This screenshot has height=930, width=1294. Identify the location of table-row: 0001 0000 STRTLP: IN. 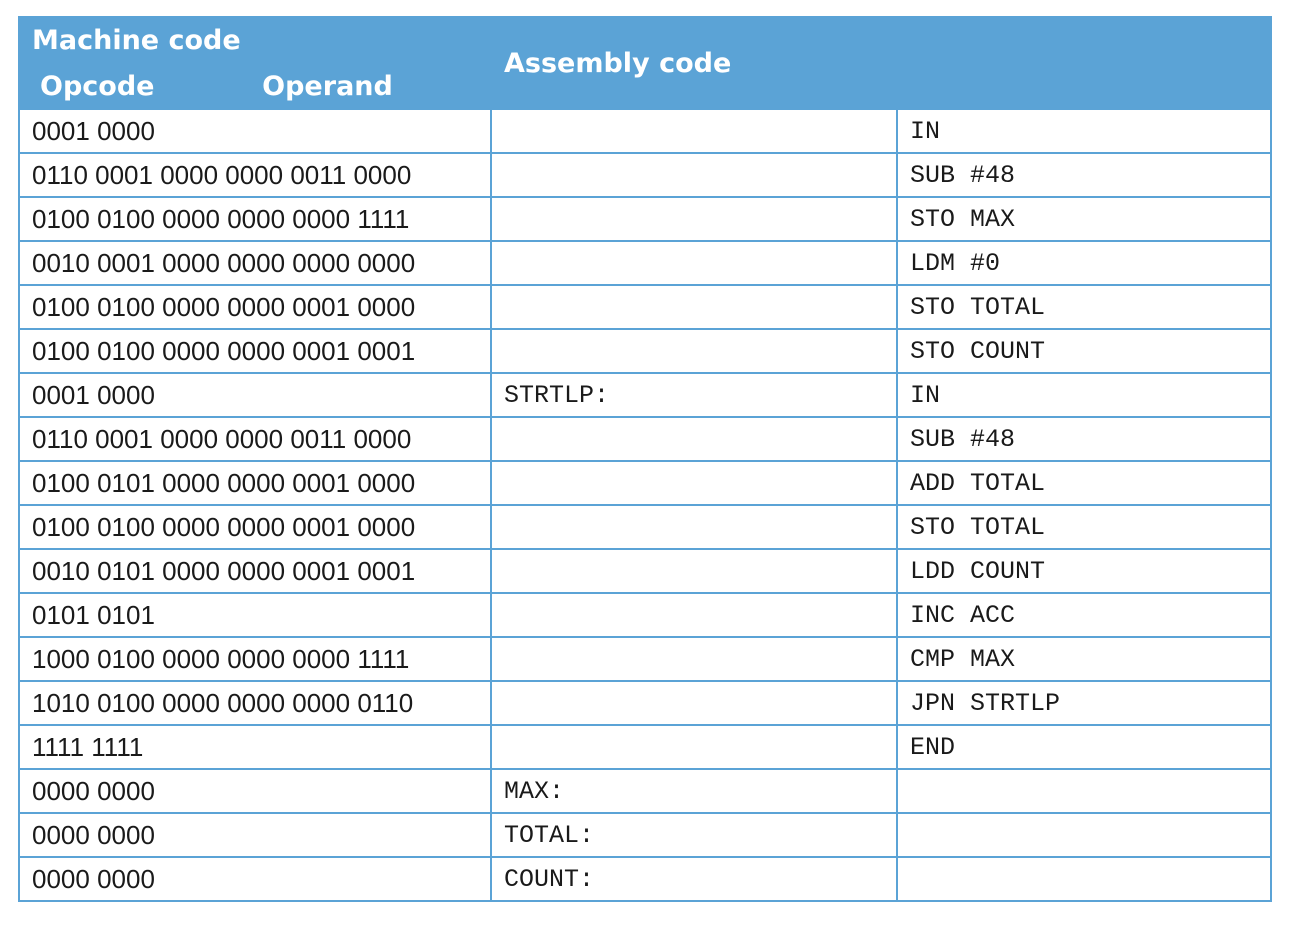
(645, 395).